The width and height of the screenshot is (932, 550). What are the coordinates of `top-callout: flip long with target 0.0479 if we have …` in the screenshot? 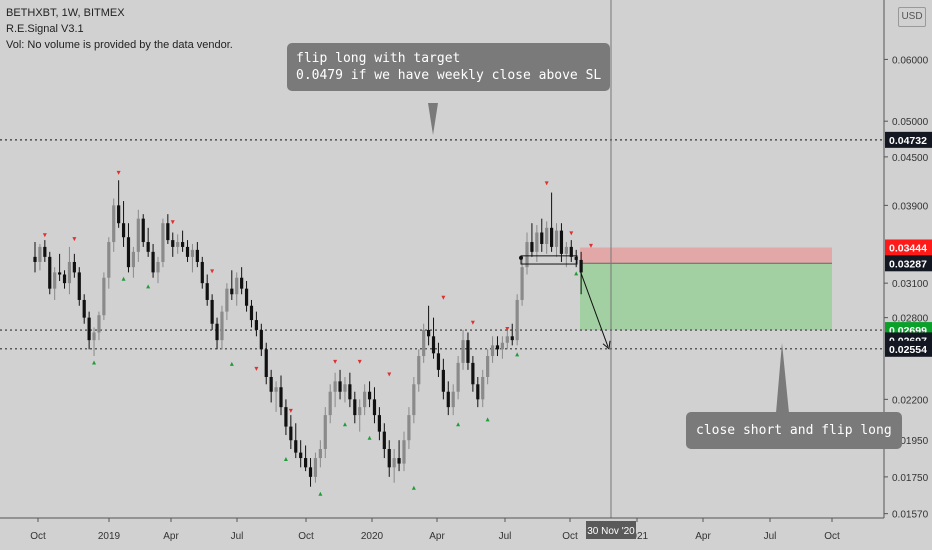 It's located at (449, 67).